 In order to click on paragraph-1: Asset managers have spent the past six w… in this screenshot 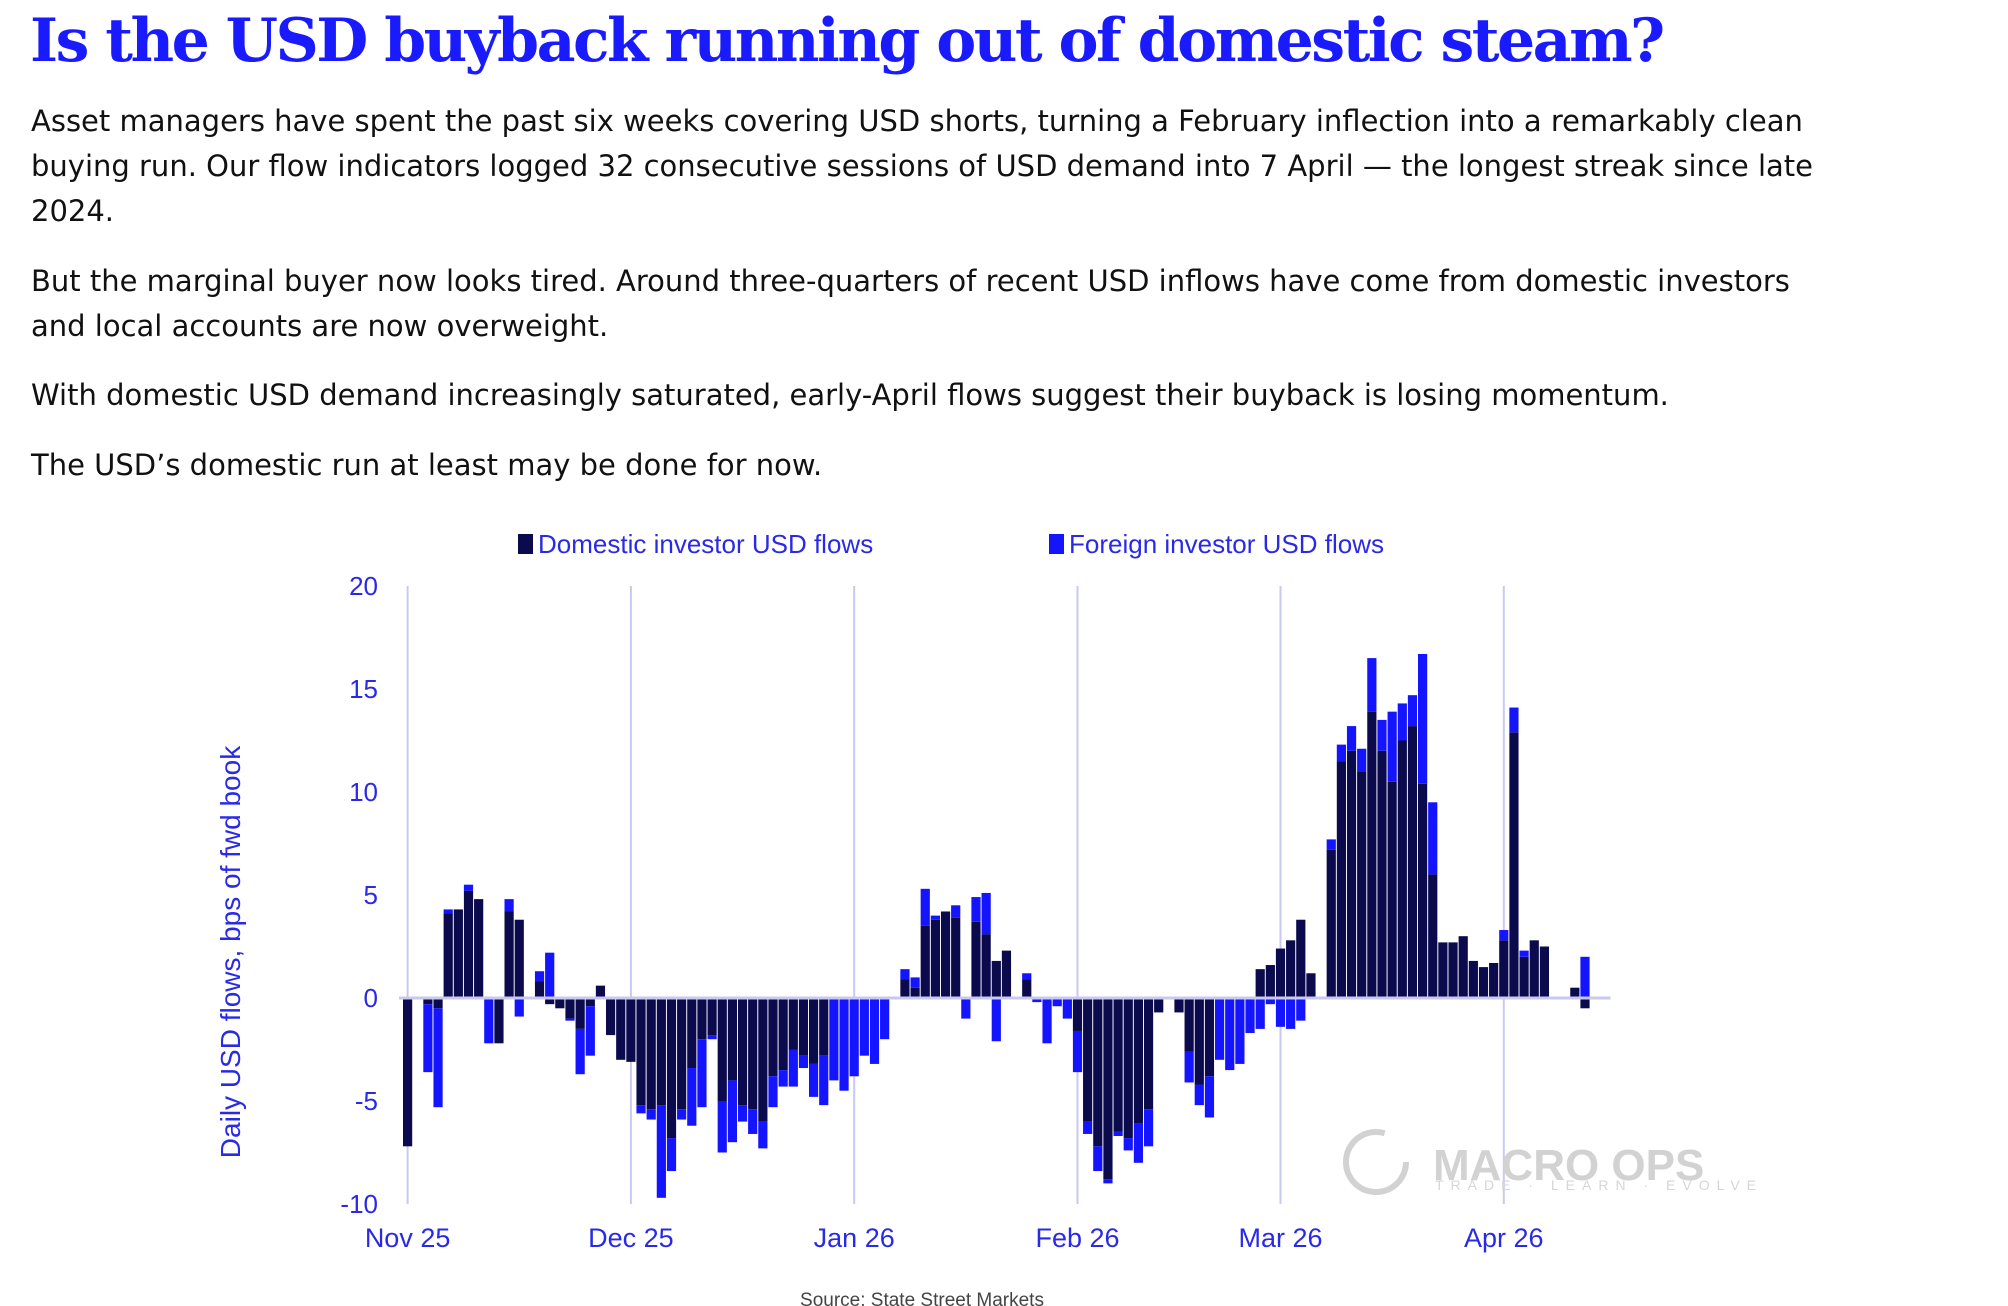, I will do `click(922, 166)`.